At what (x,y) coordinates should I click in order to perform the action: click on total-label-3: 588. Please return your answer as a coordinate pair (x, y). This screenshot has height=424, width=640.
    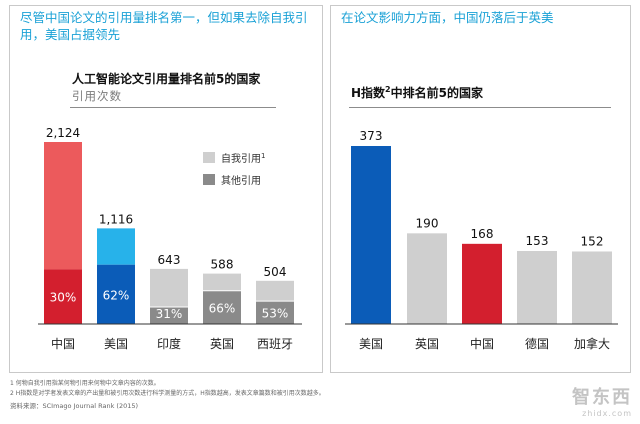
    Looking at the image, I should click on (222, 265).